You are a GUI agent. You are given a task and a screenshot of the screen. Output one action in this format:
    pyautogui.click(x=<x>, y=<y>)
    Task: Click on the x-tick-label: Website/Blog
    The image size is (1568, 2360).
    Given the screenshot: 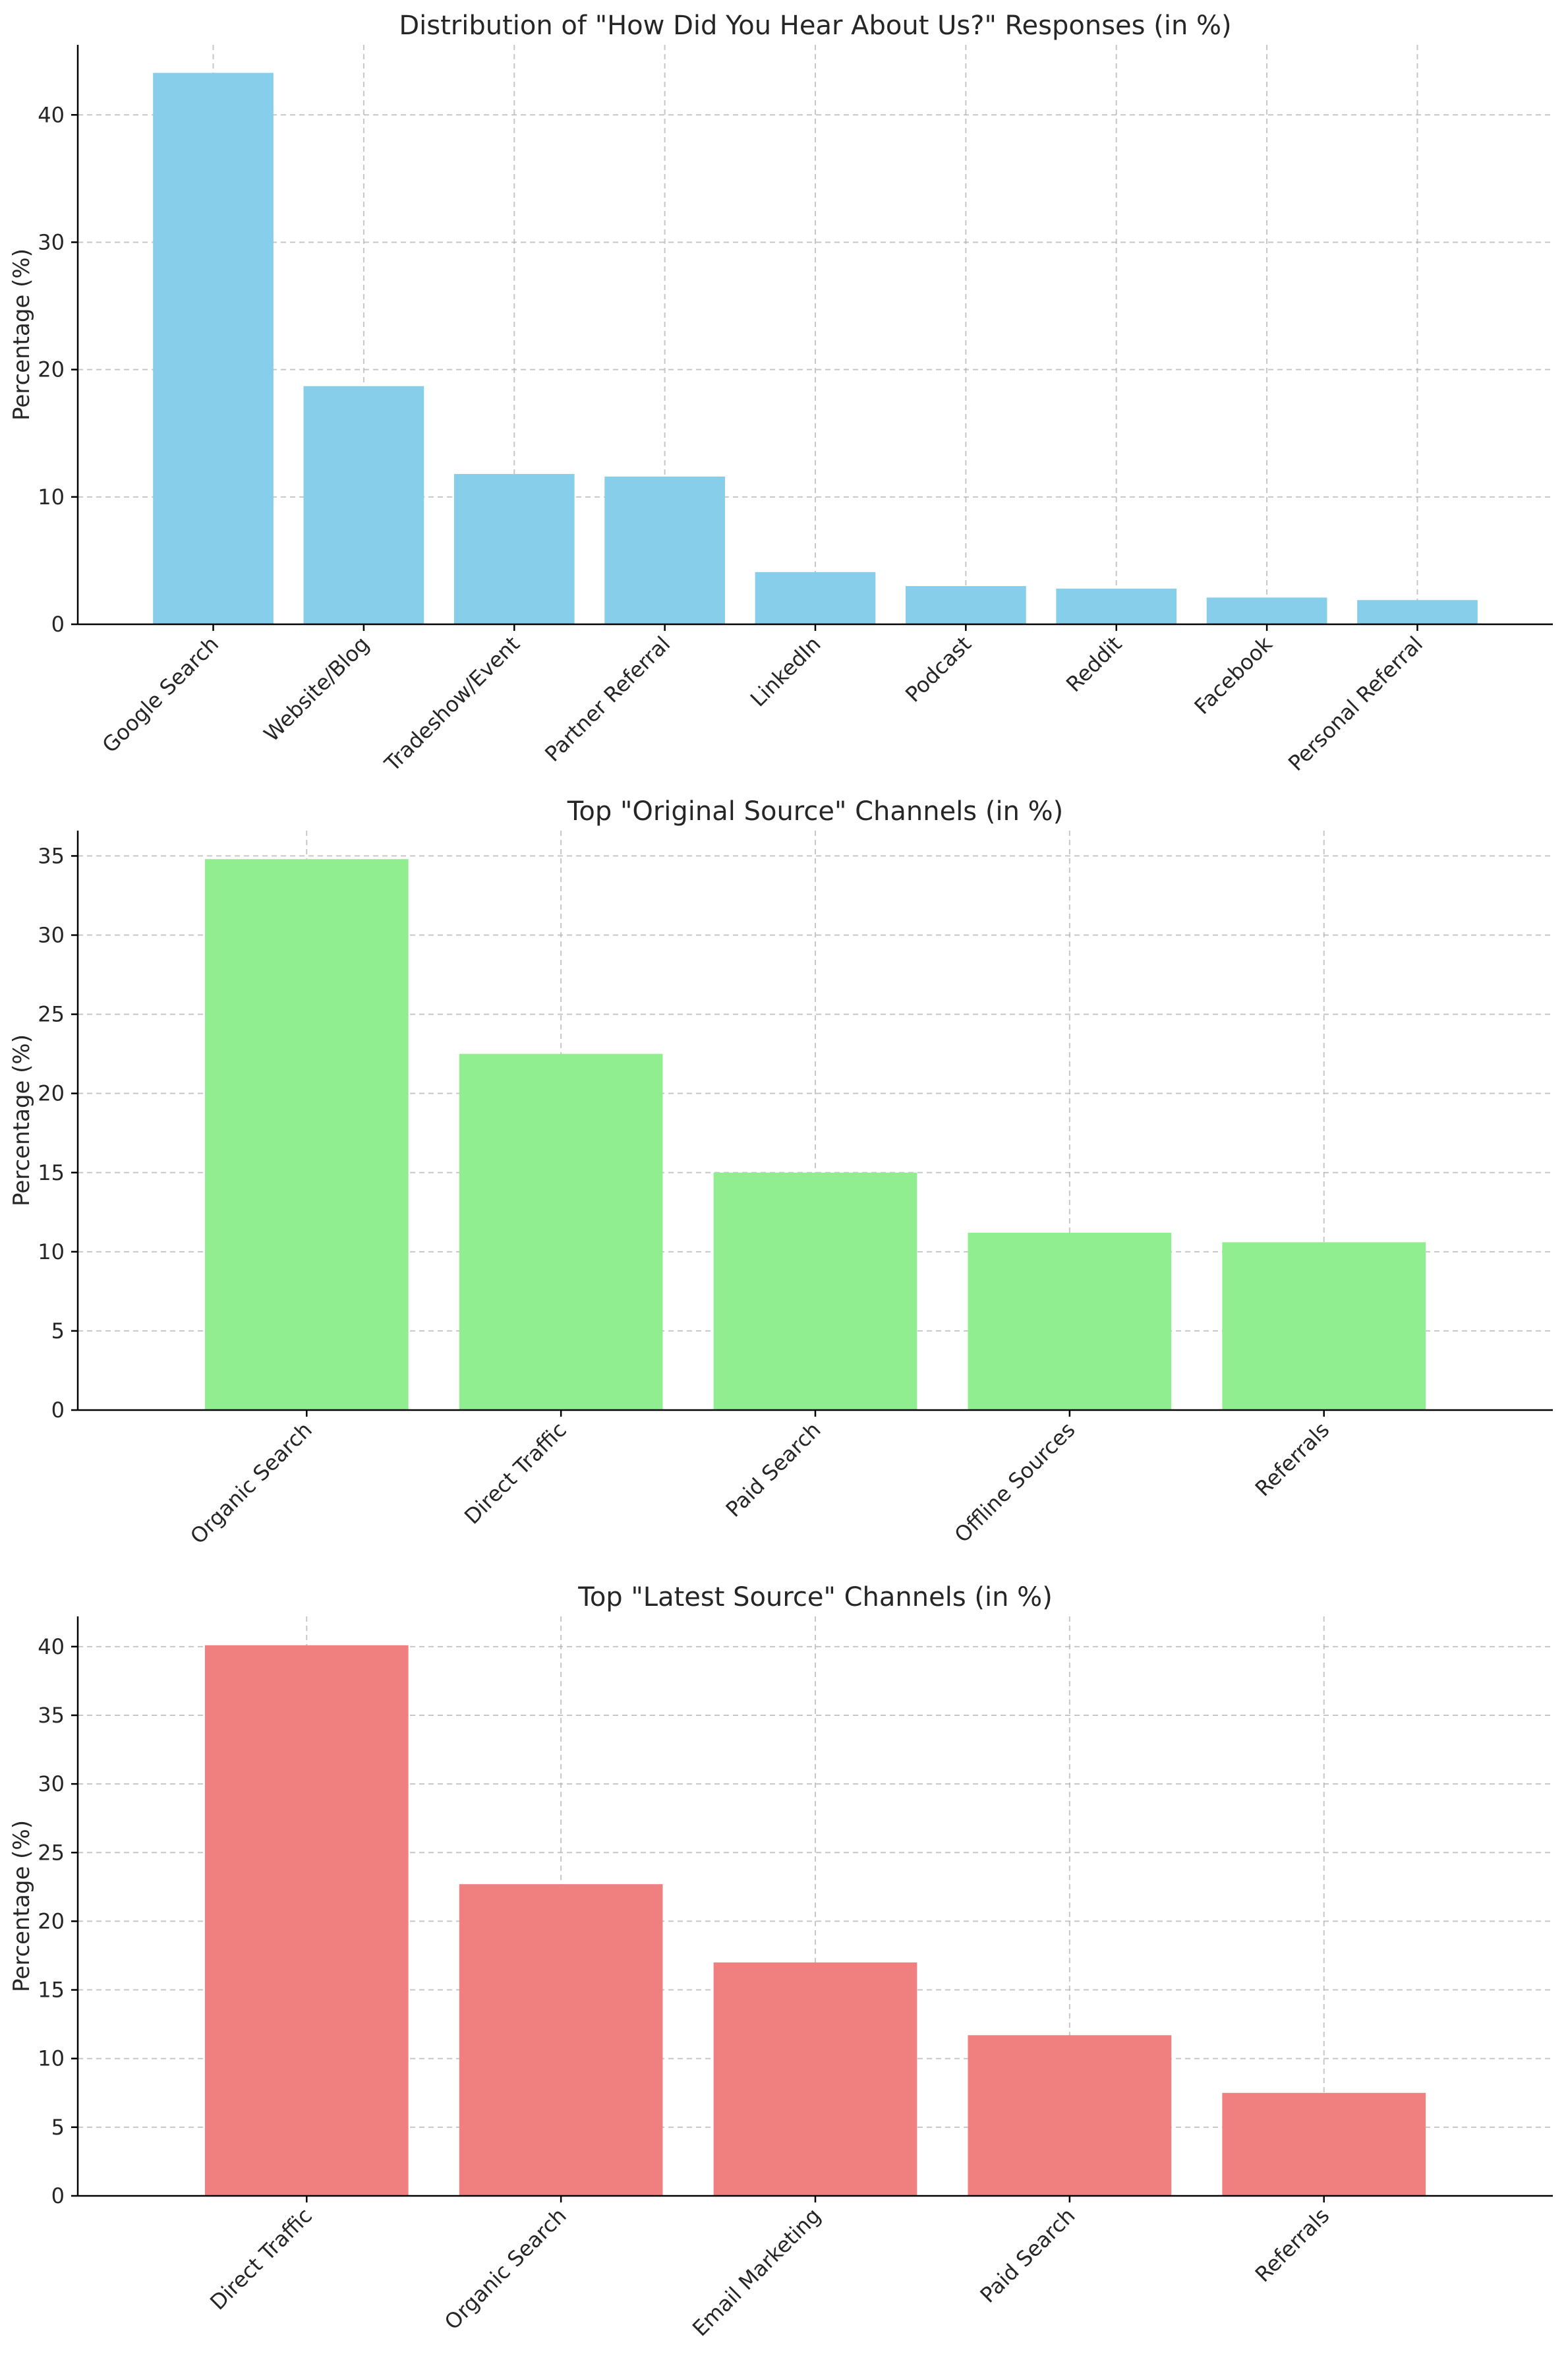 What is the action you would take?
    pyautogui.click(x=316, y=689)
    